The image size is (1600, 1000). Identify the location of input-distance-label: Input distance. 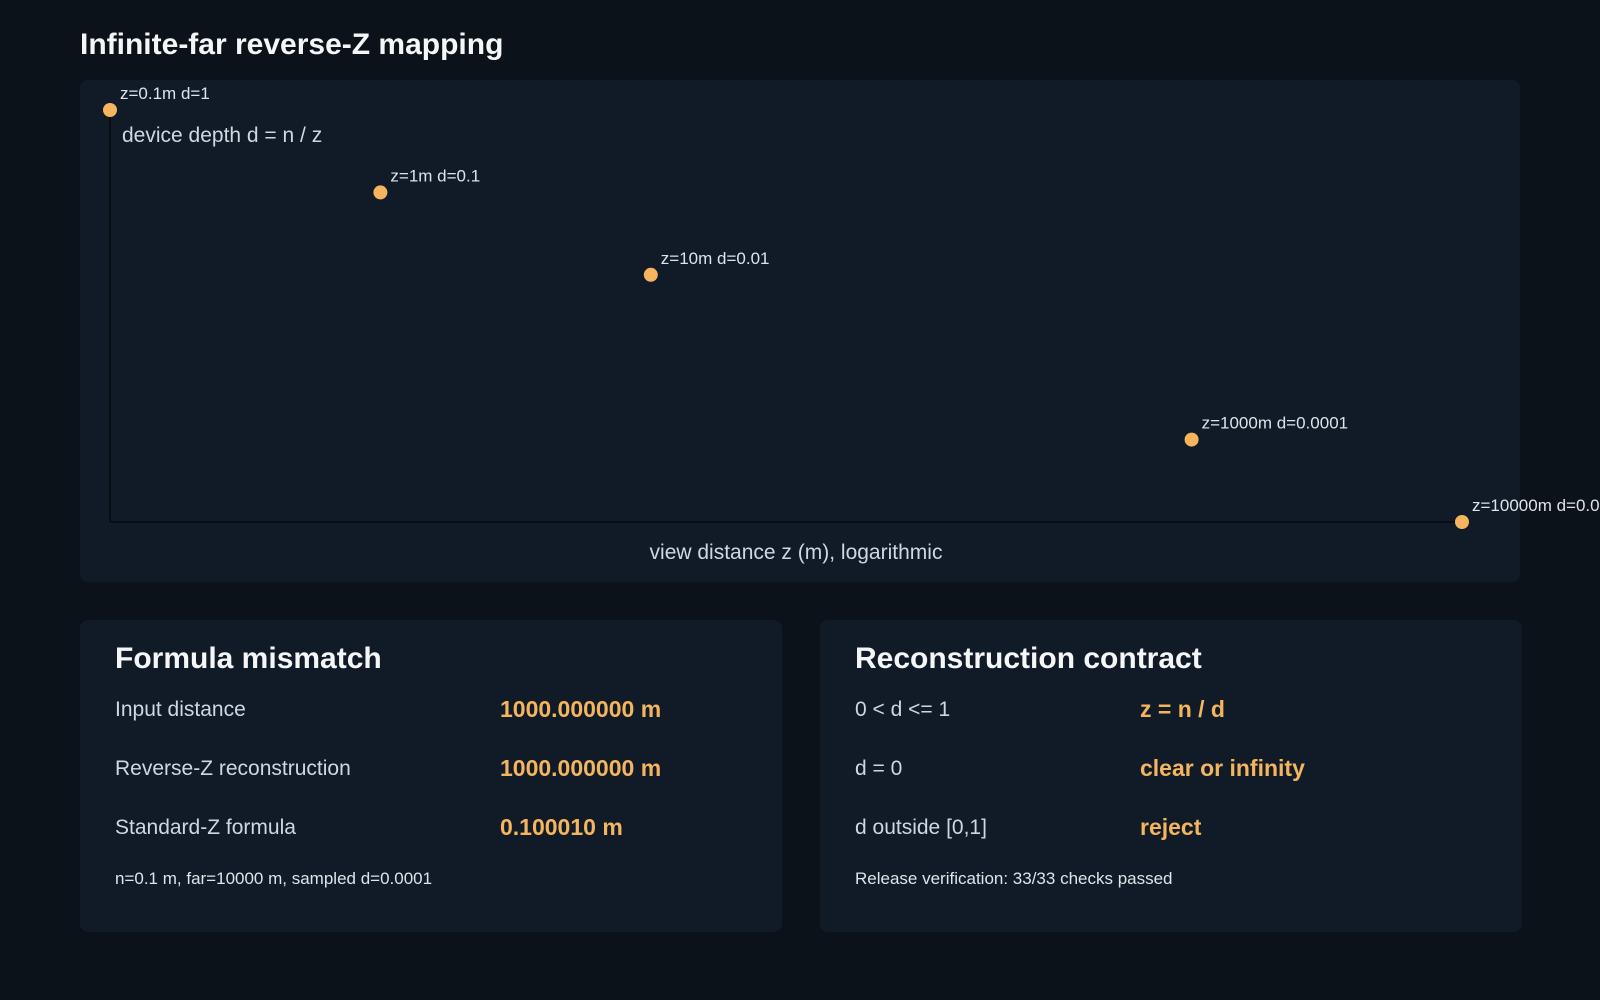
(180, 709).